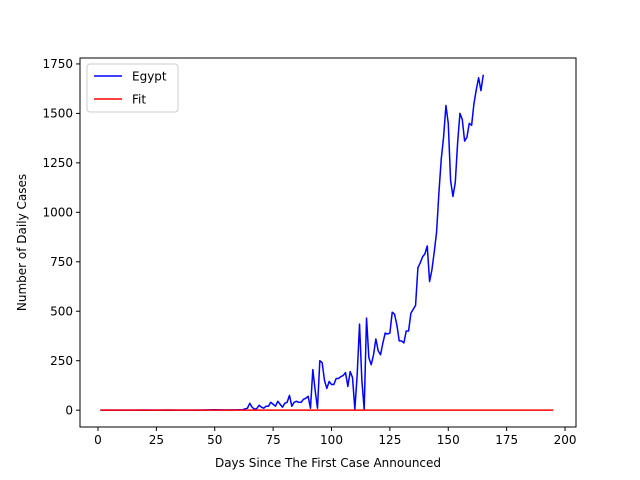 This screenshot has width=640, height=480. I want to click on legend-label-egypt: Egypt, so click(149, 77).